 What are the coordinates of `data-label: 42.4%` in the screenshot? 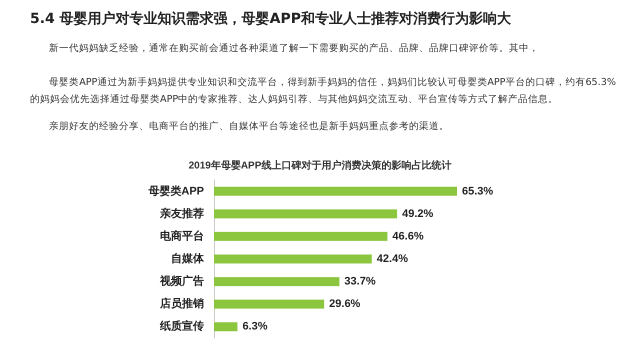 It's located at (392, 259).